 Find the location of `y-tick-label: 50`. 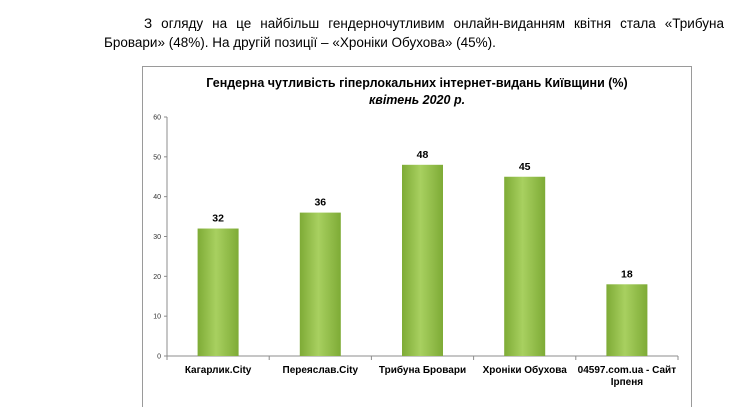

y-tick-label: 50 is located at coordinates (157, 157).